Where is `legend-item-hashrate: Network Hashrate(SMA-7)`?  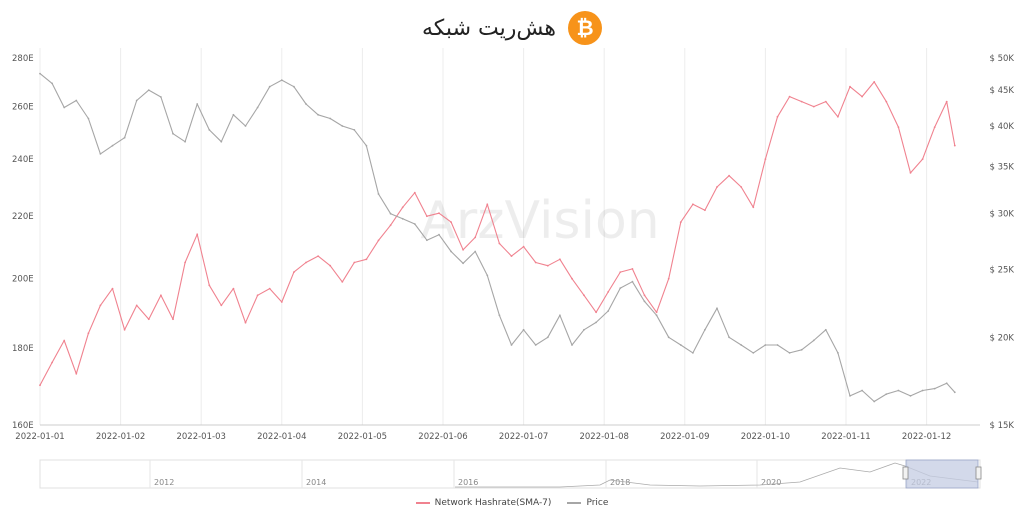 legend-item-hashrate: Network Hashrate(SMA-7) is located at coordinates (483, 503).